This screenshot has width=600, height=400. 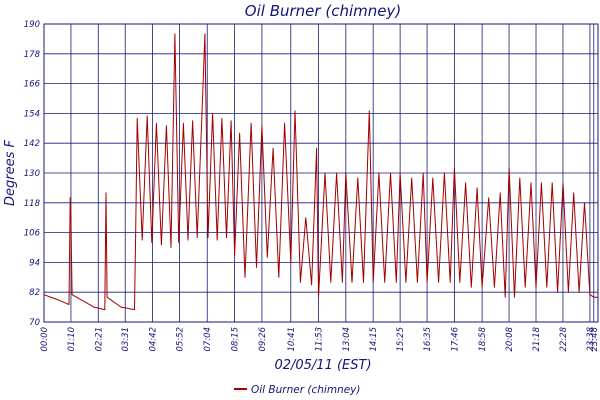 What do you see at coordinates (428, 339) in the screenshot?
I see `x-tick-label: 16:35` at bounding box center [428, 339].